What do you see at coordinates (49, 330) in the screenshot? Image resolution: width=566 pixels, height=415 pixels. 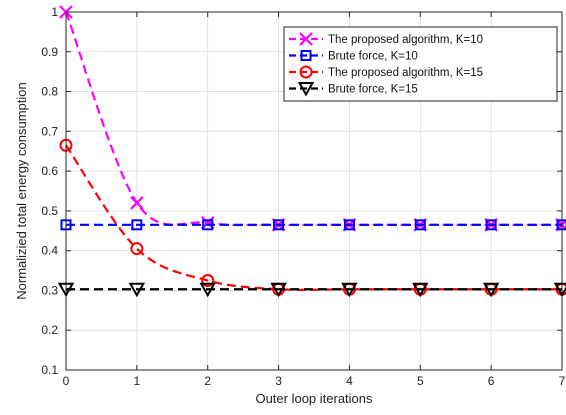 I see `y-tick-label: 0.2` at bounding box center [49, 330].